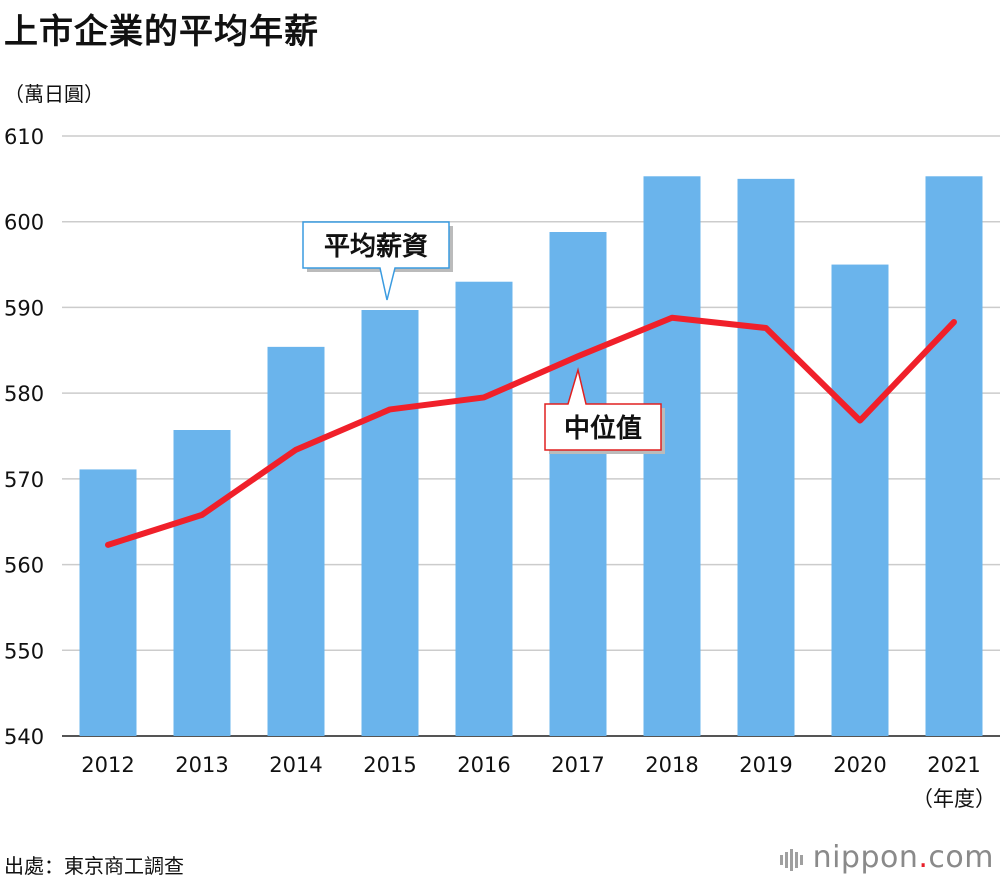 Image resolution: width=1000 pixels, height=880 pixels. I want to click on y-tick-label: 600, so click(24, 223).